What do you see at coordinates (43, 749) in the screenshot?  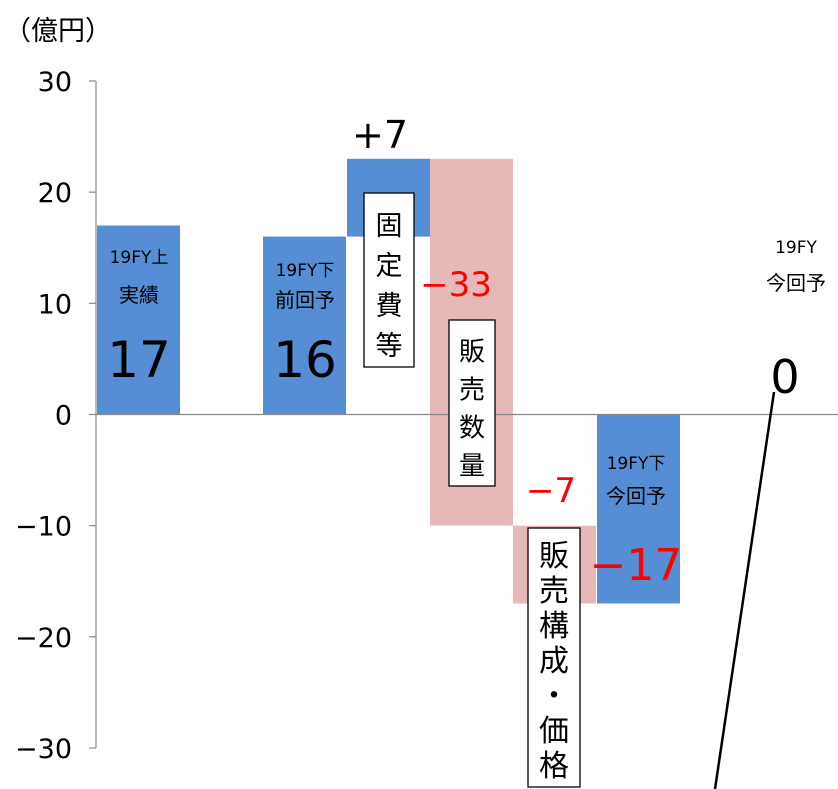 I see `y-tick-label: −30` at bounding box center [43, 749].